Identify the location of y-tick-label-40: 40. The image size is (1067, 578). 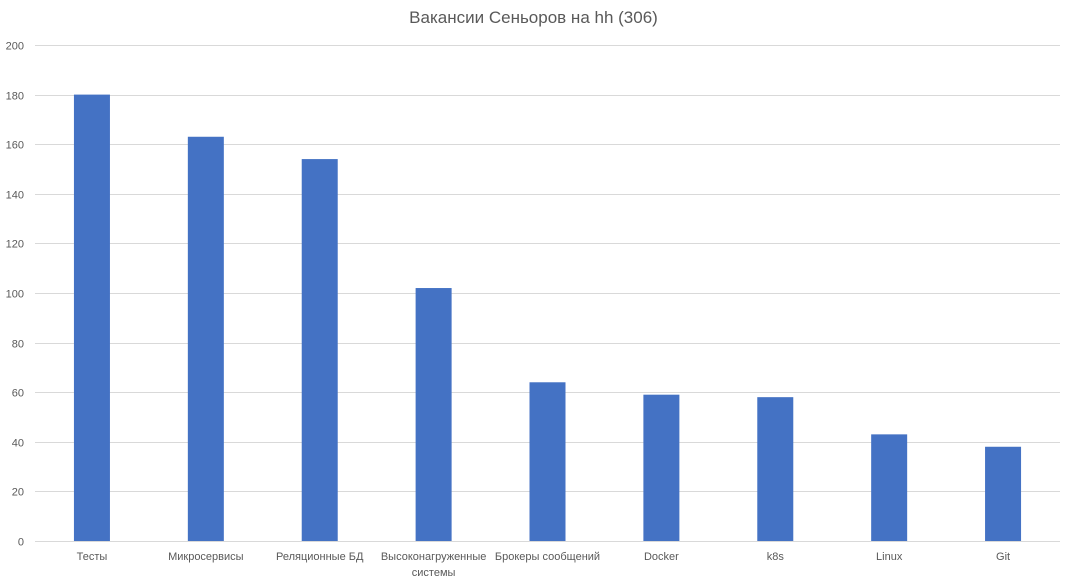
(18, 444).